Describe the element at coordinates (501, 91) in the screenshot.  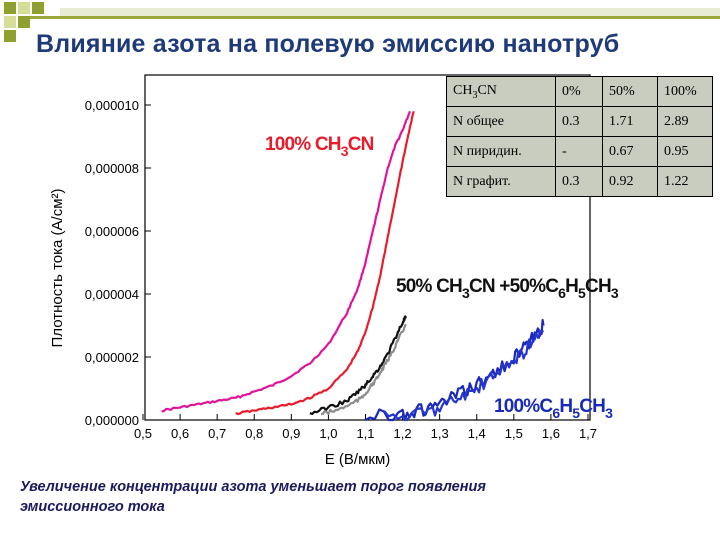
I see `table-cell: CH3CN` at that location.